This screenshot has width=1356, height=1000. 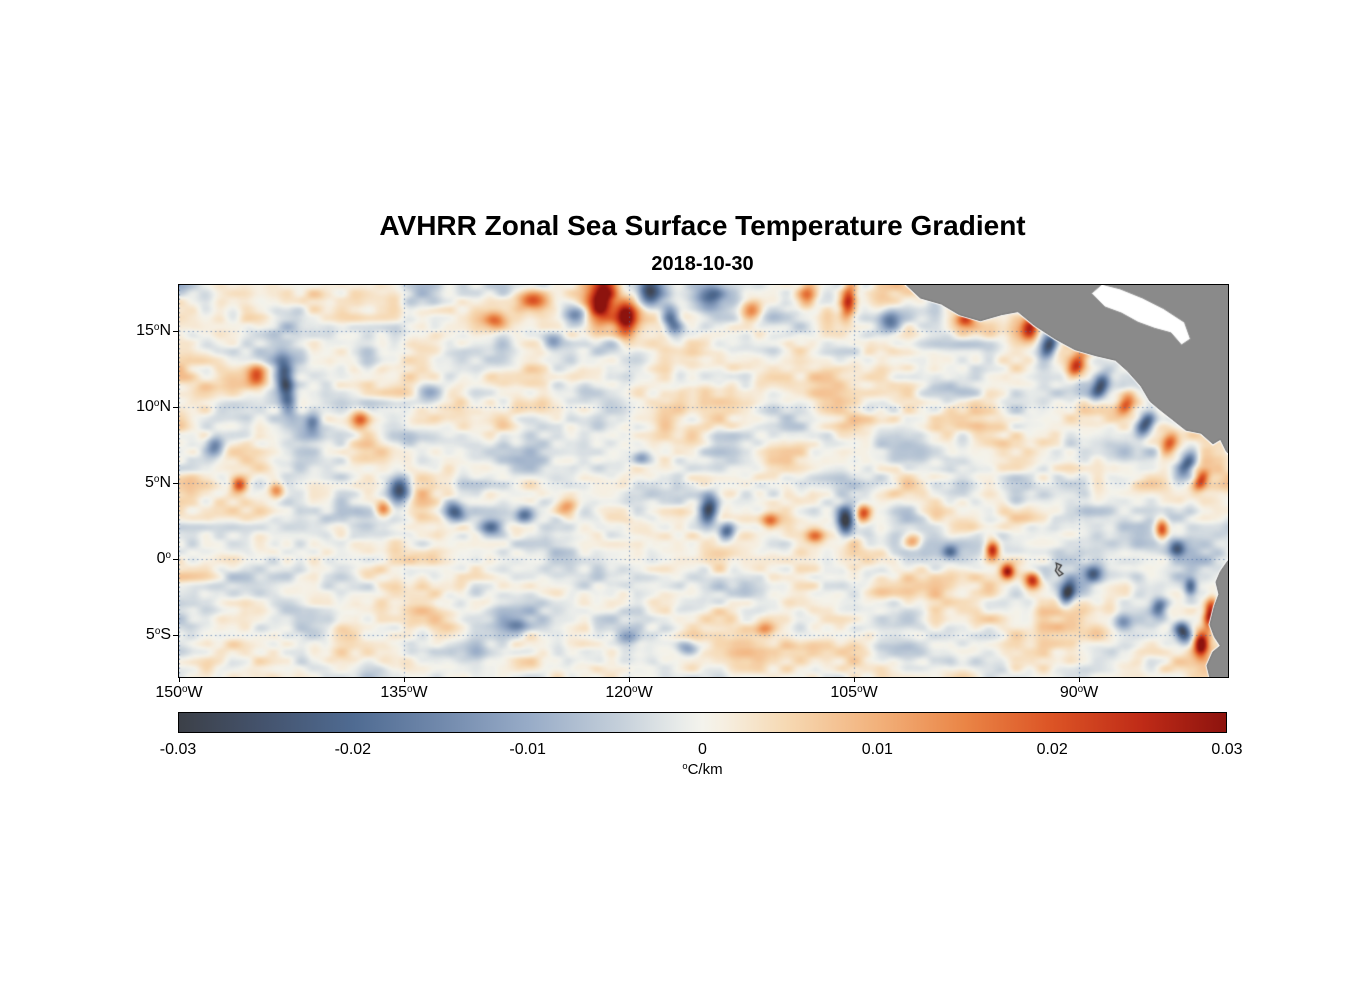 I want to click on tick-number: 0, so click(x=161, y=559).